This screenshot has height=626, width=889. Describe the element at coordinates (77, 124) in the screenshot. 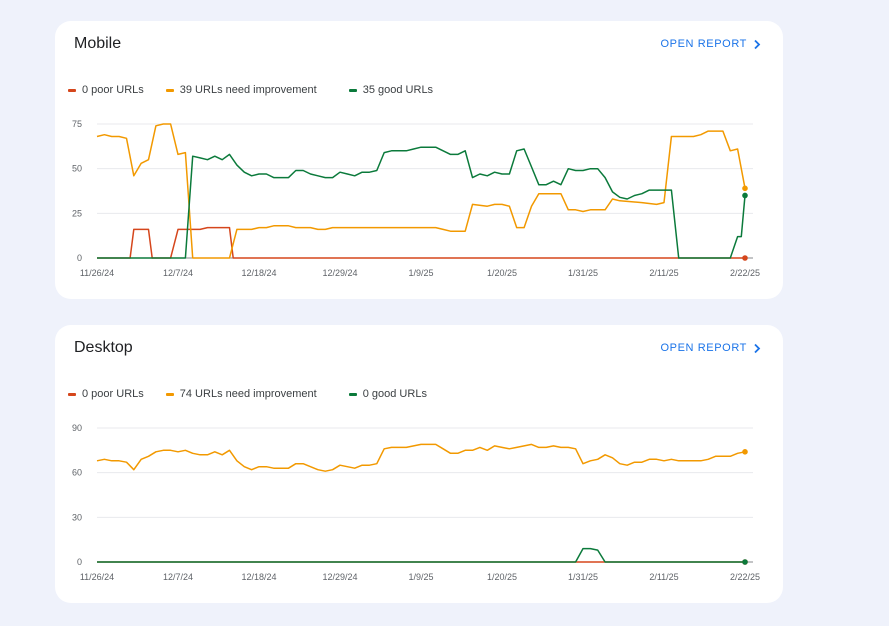

I see `y-tick-label: 75` at that location.